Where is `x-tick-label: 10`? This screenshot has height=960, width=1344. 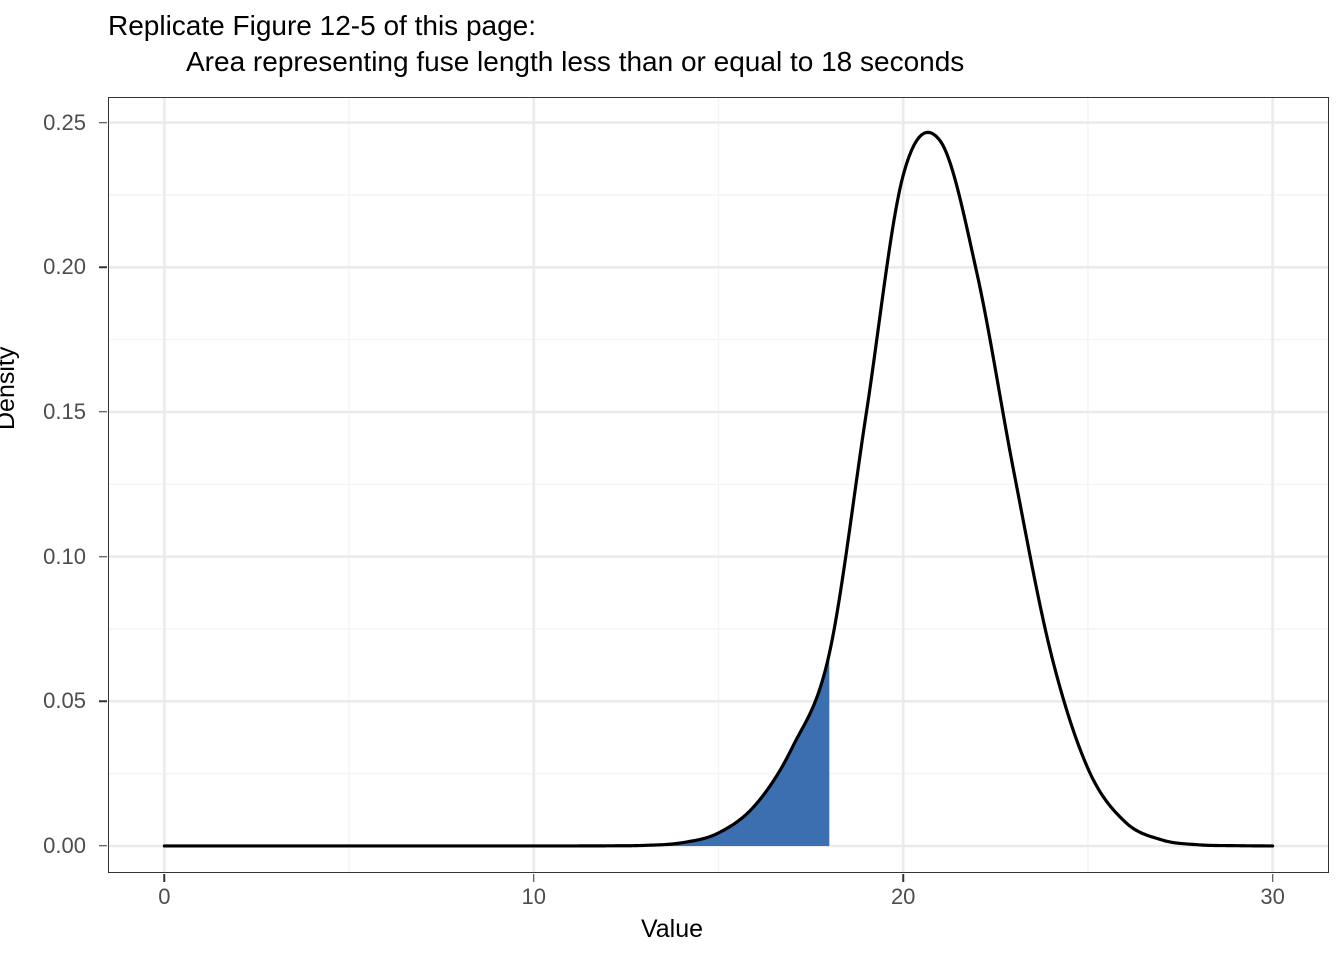
x-tick-label: 10 is located at coordinates (534, 896).